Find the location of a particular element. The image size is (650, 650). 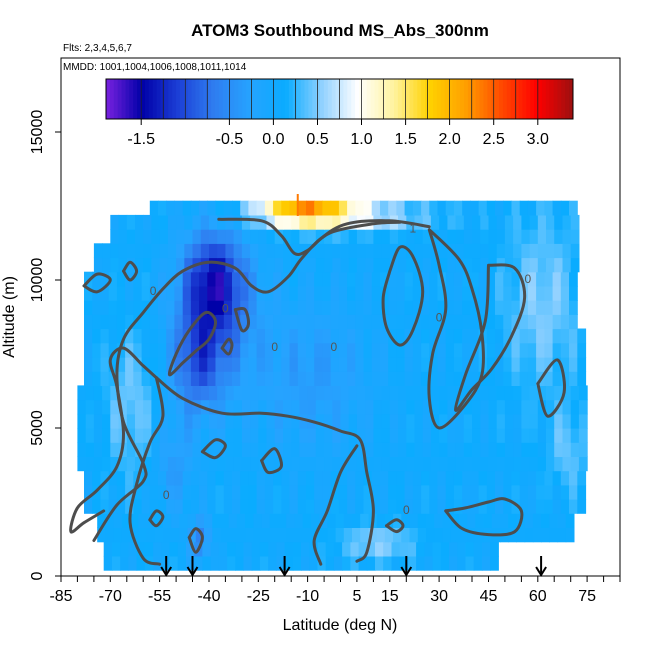

colorbar-tick-label: 1.5 is located at coordinates (405, 139).